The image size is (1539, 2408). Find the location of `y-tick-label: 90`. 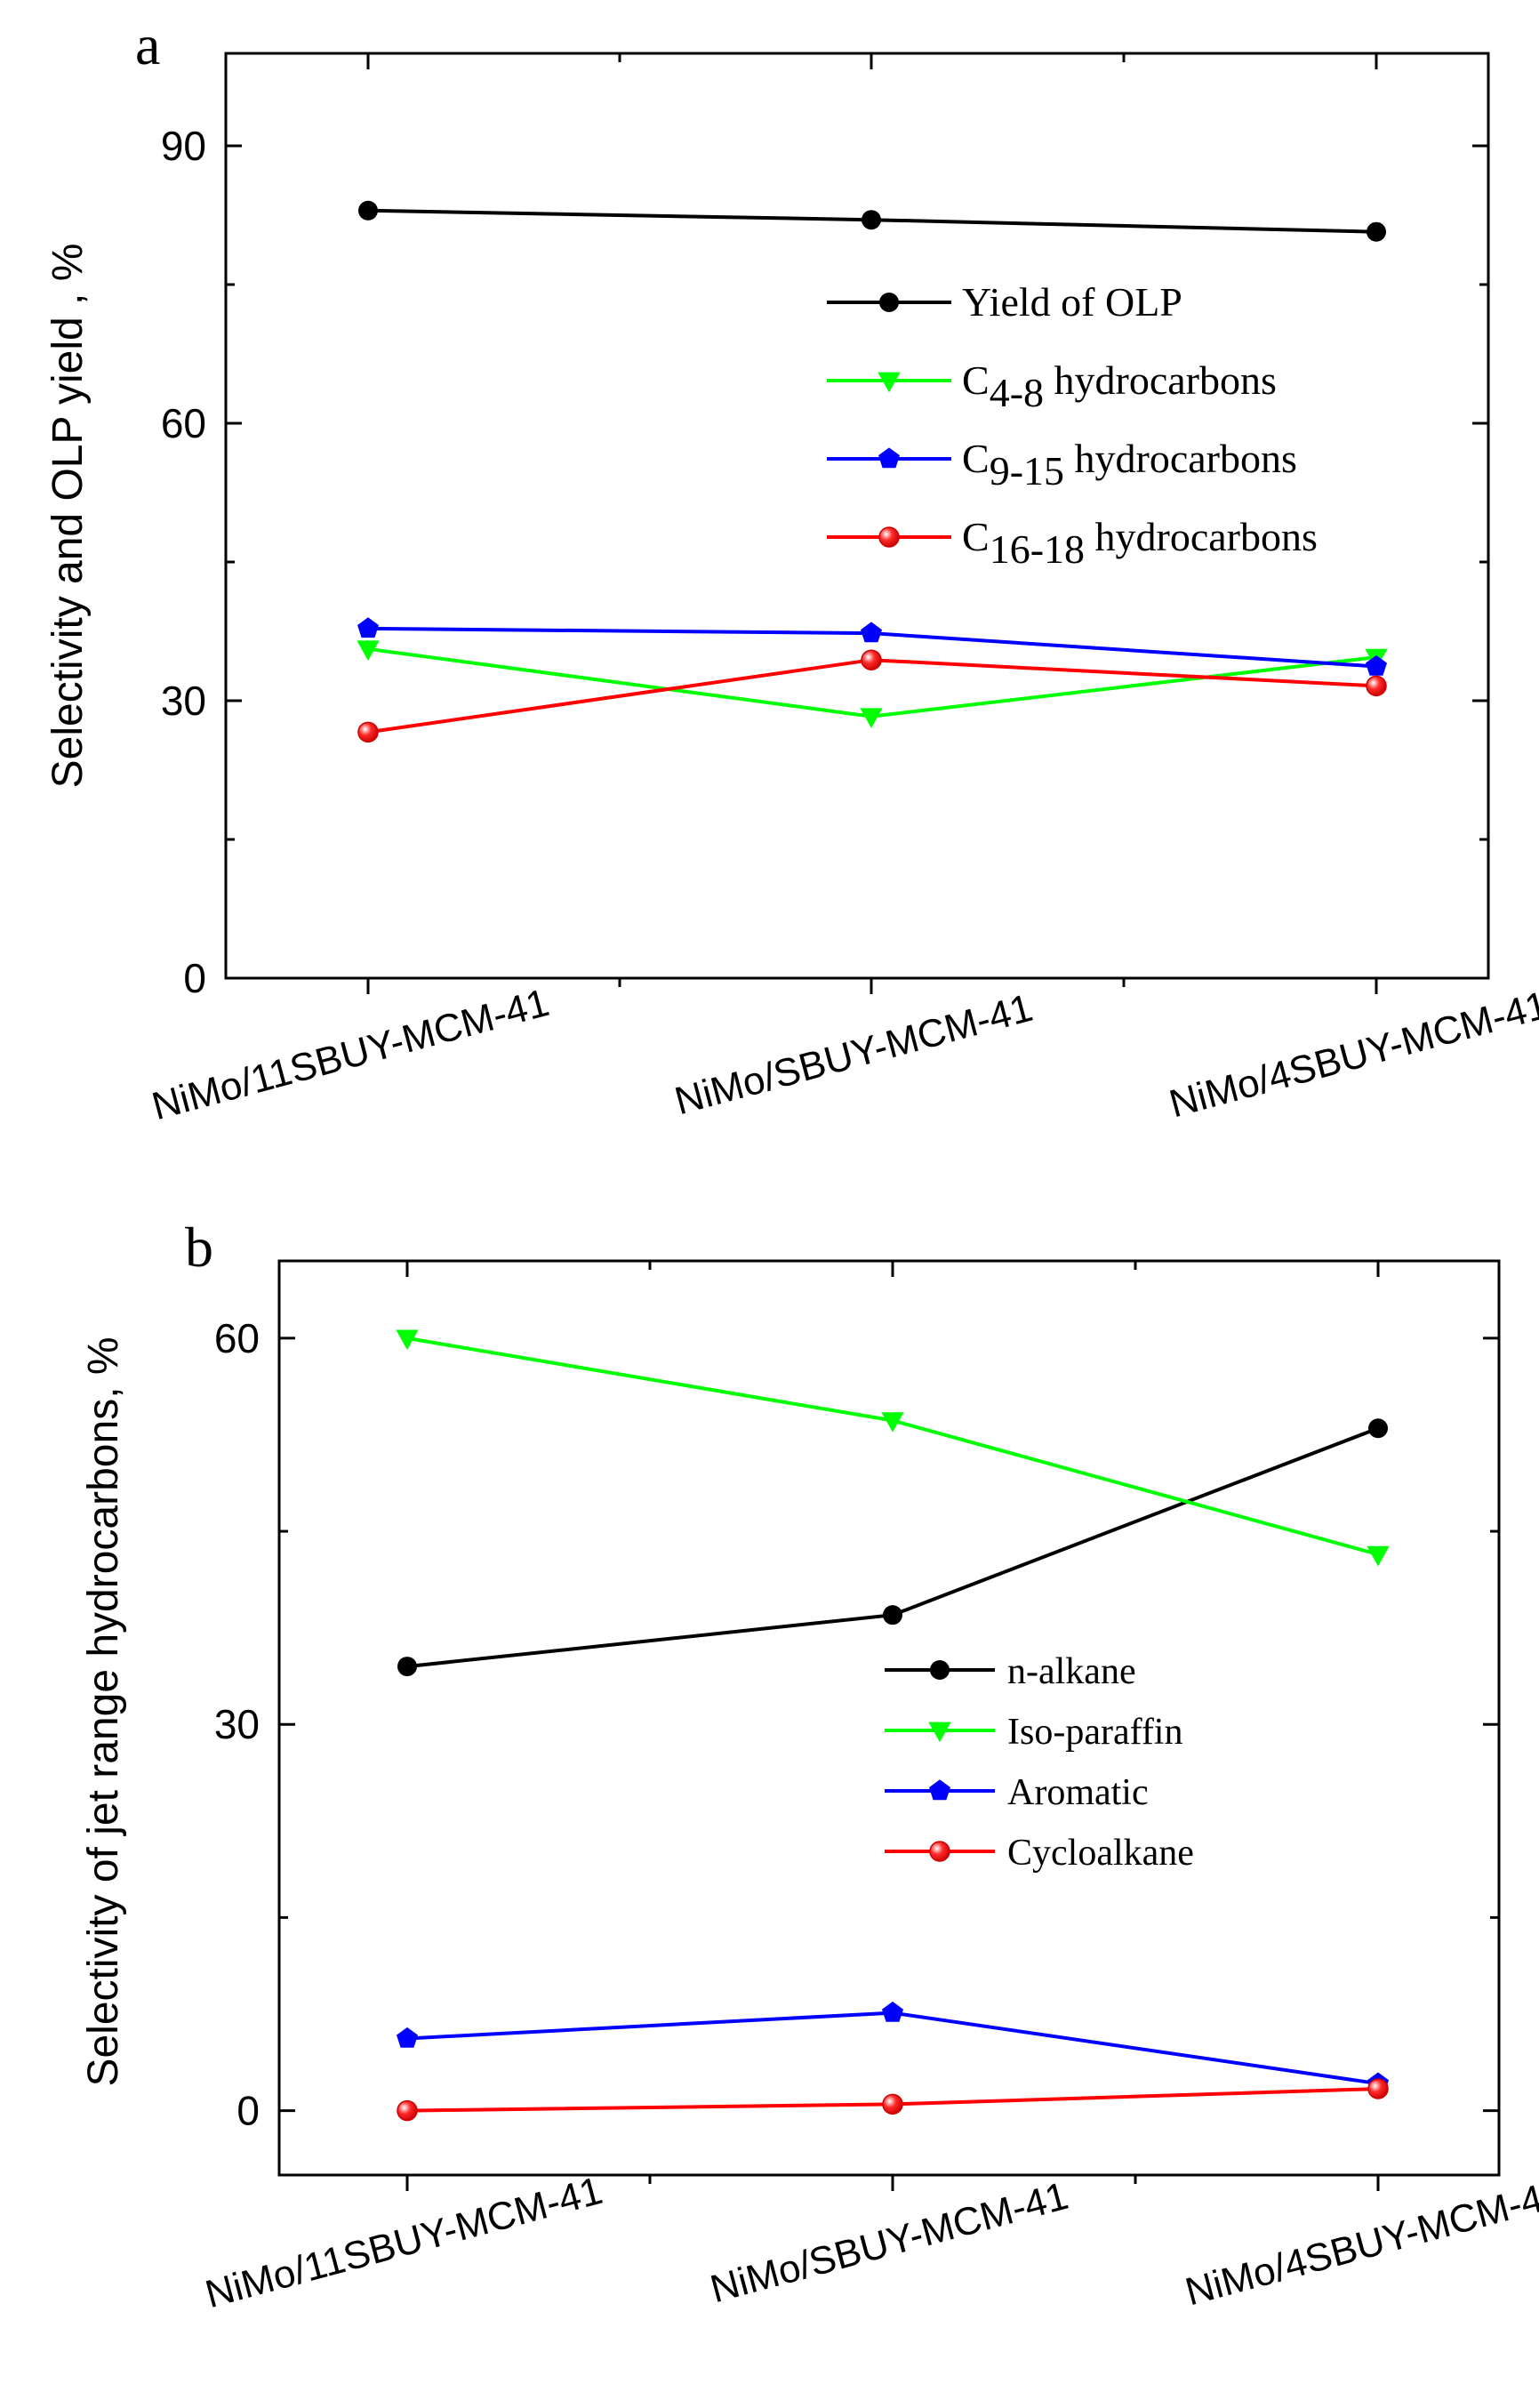

y-tick-label: 90 is located at coordinates (183, 146).